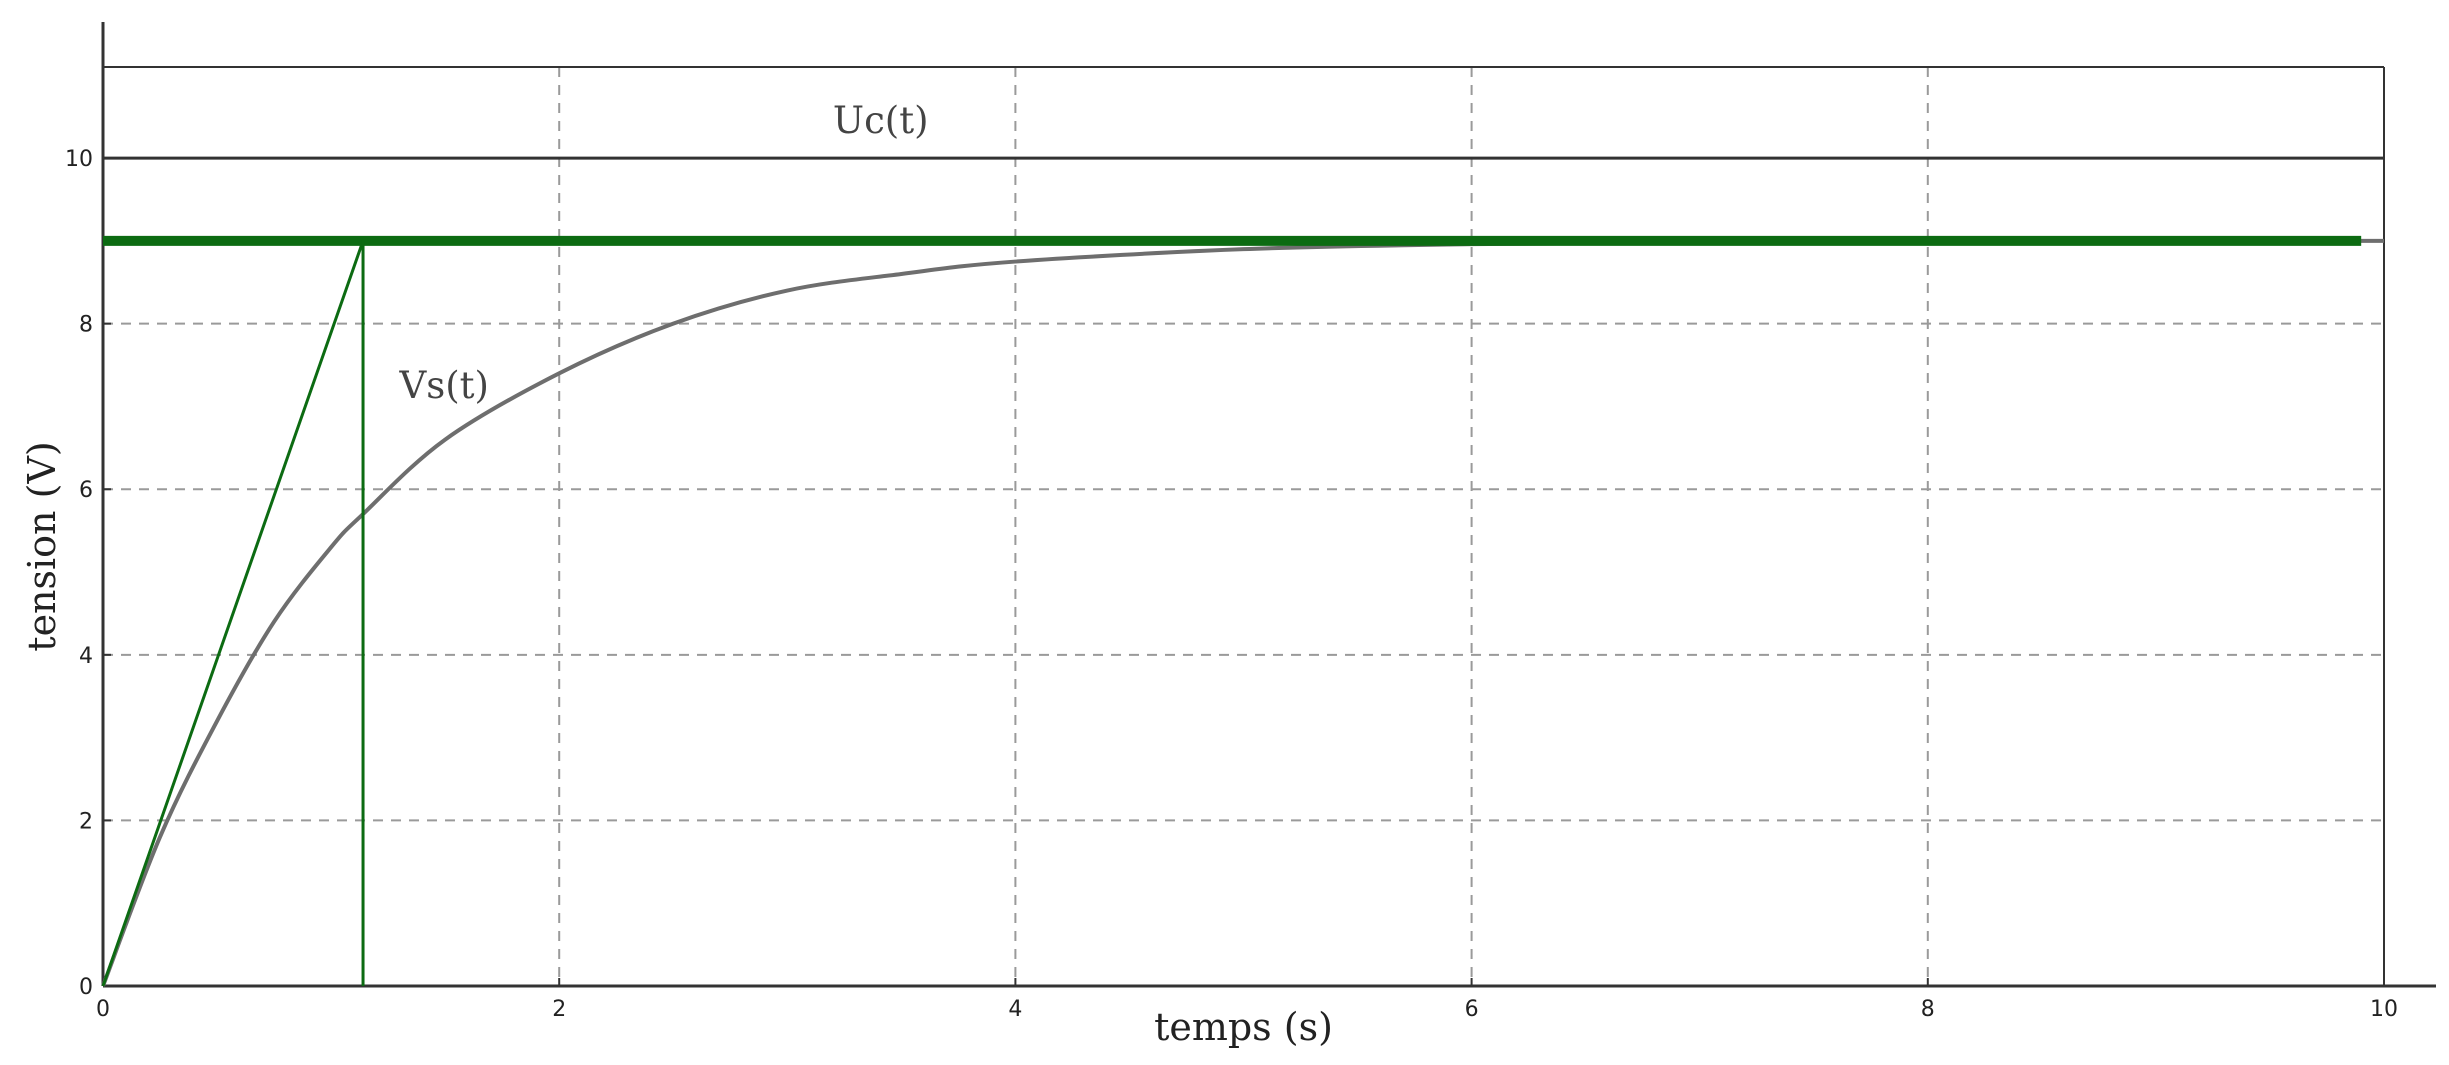 The width and height of the screenshot is (2449, 1065). Describe the element at coordinates (1015, 1009) in the screenshot. I see `x-tick-label: 4` at that location.